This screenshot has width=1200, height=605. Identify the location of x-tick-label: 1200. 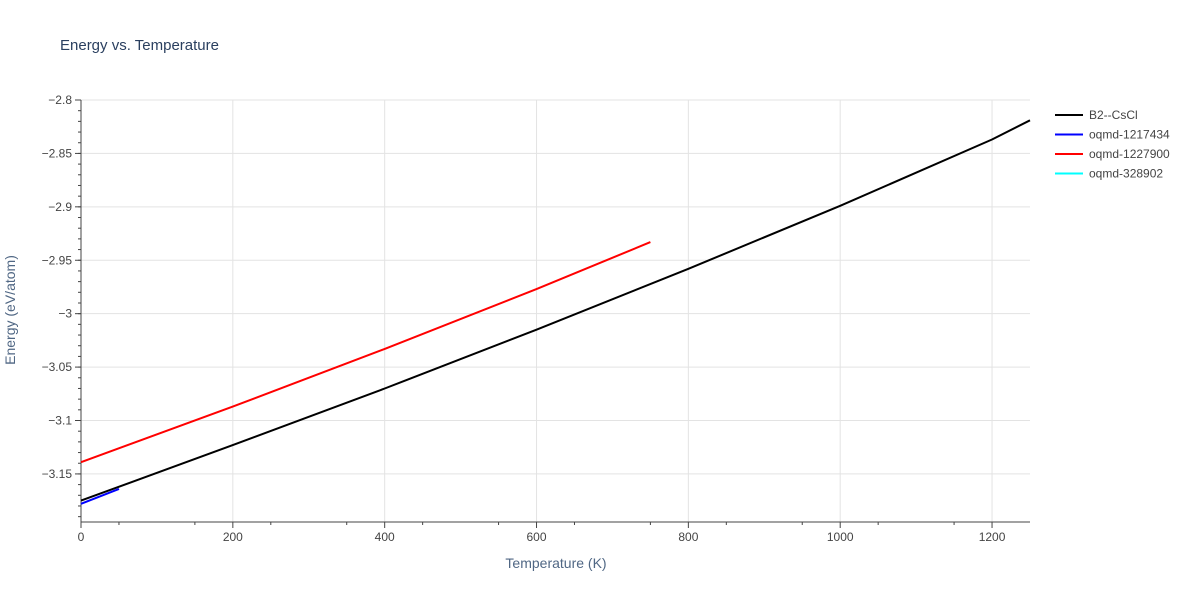
(992, 537).